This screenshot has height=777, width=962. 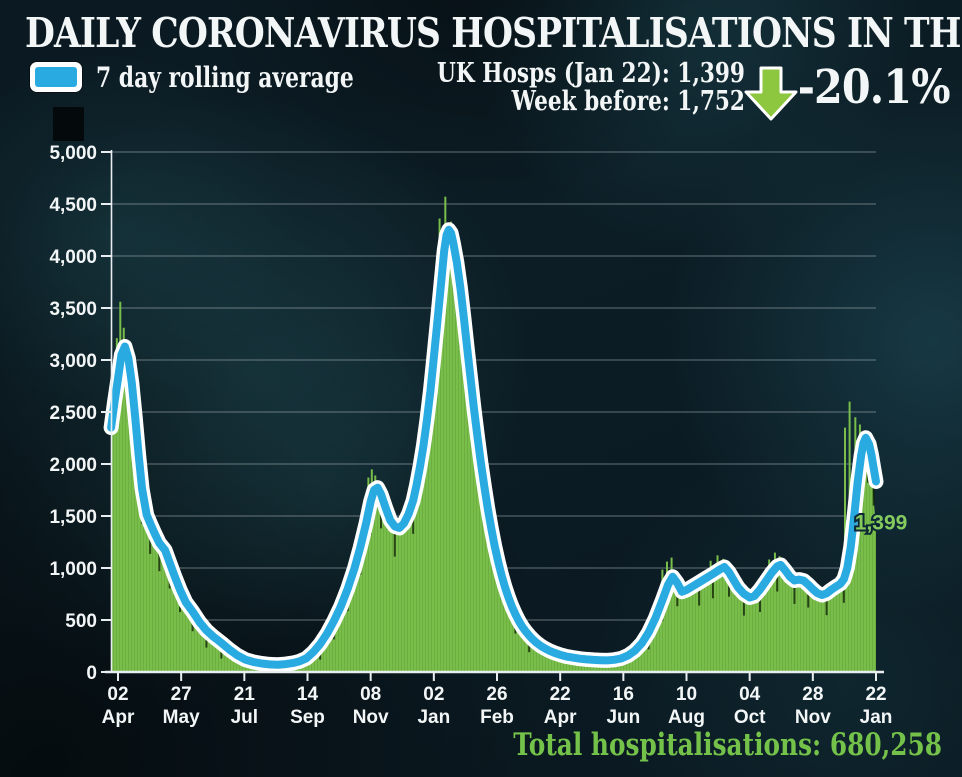 I want to click on svg-text: 1,399, so click(x=881, y=522).